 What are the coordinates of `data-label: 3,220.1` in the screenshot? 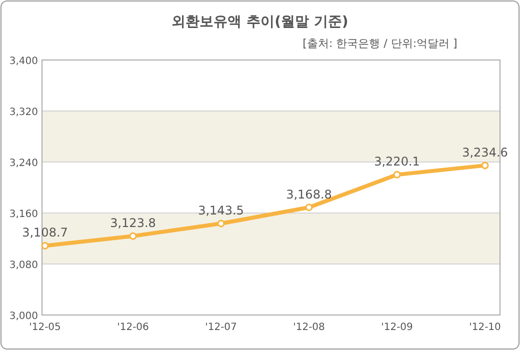 It's located at (397, 161).